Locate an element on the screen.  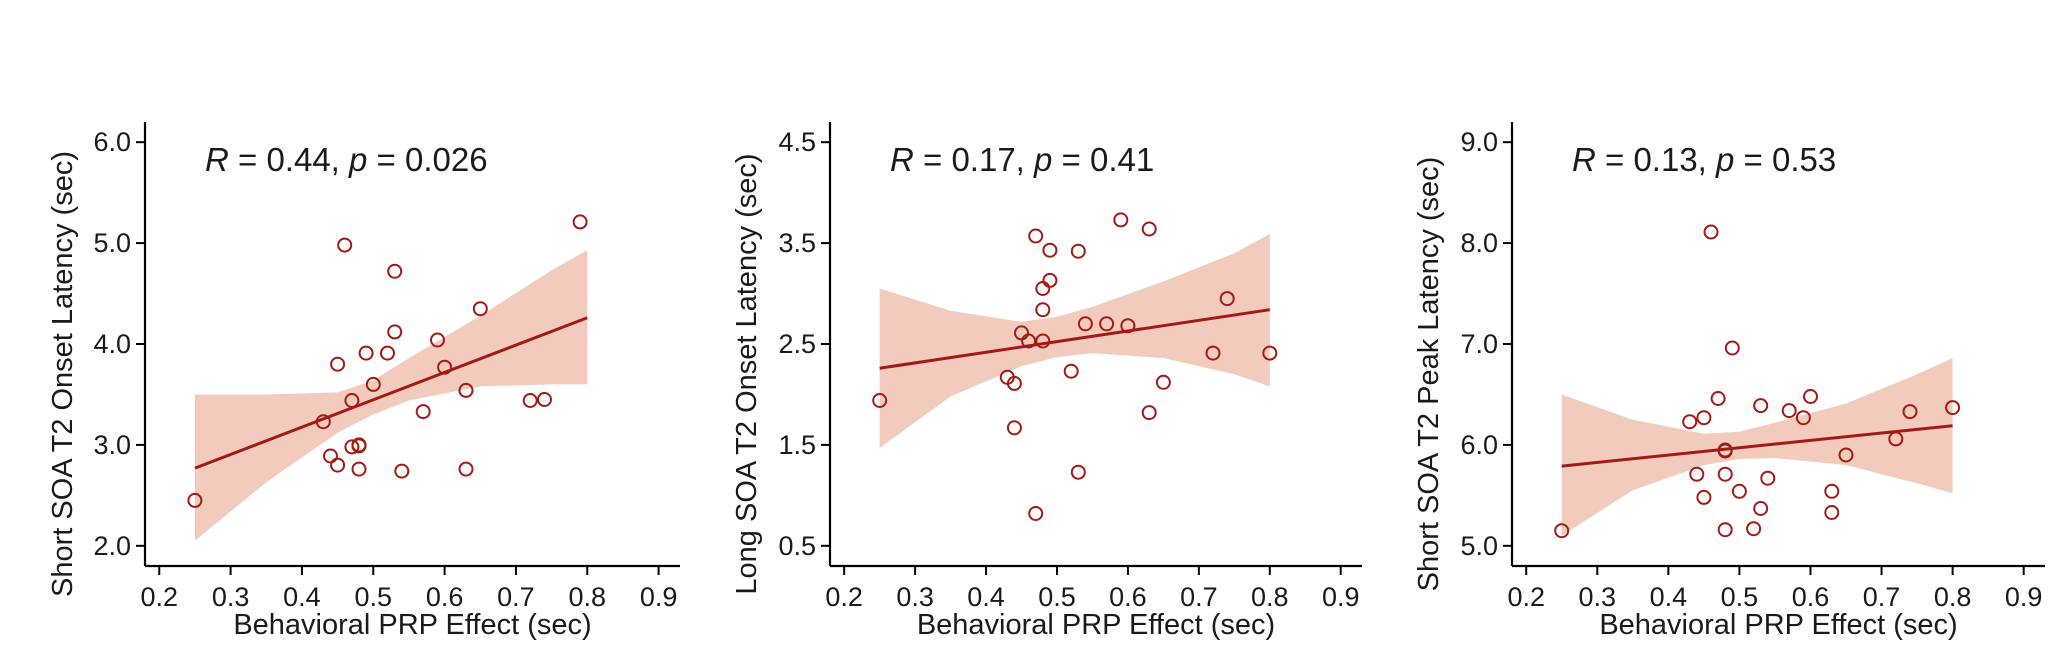
r-value: = 0.44, is located at coordinates (289, 159).